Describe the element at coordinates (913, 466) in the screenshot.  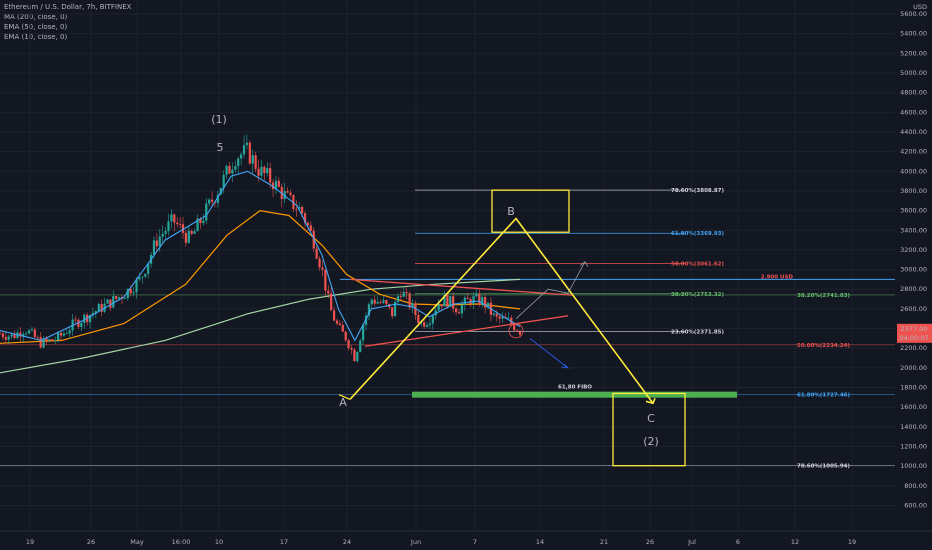
I see `y-tick-label: 1000.00` at that location.